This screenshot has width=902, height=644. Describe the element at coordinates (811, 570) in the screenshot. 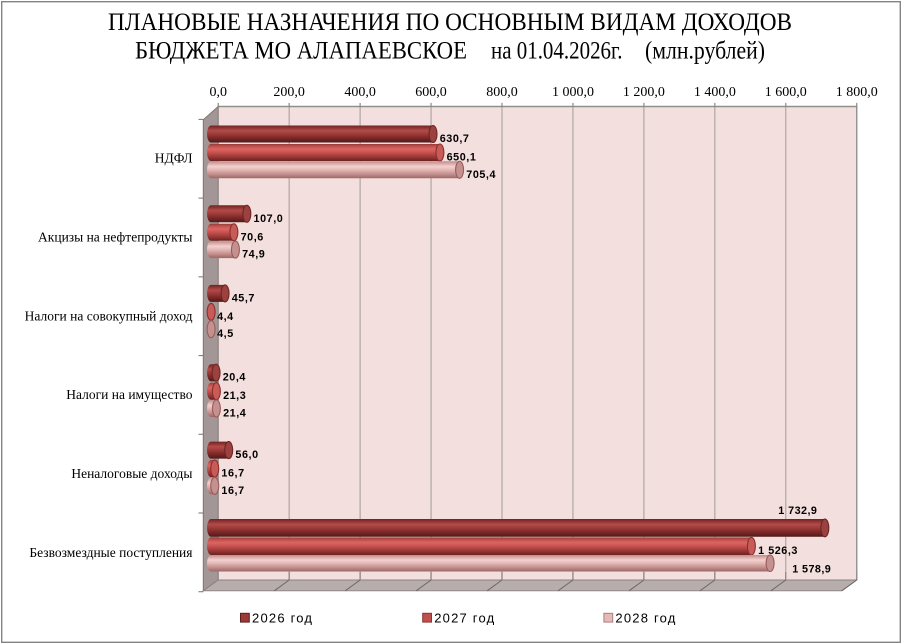

I see `svg-text: 1 578,9` at that location.